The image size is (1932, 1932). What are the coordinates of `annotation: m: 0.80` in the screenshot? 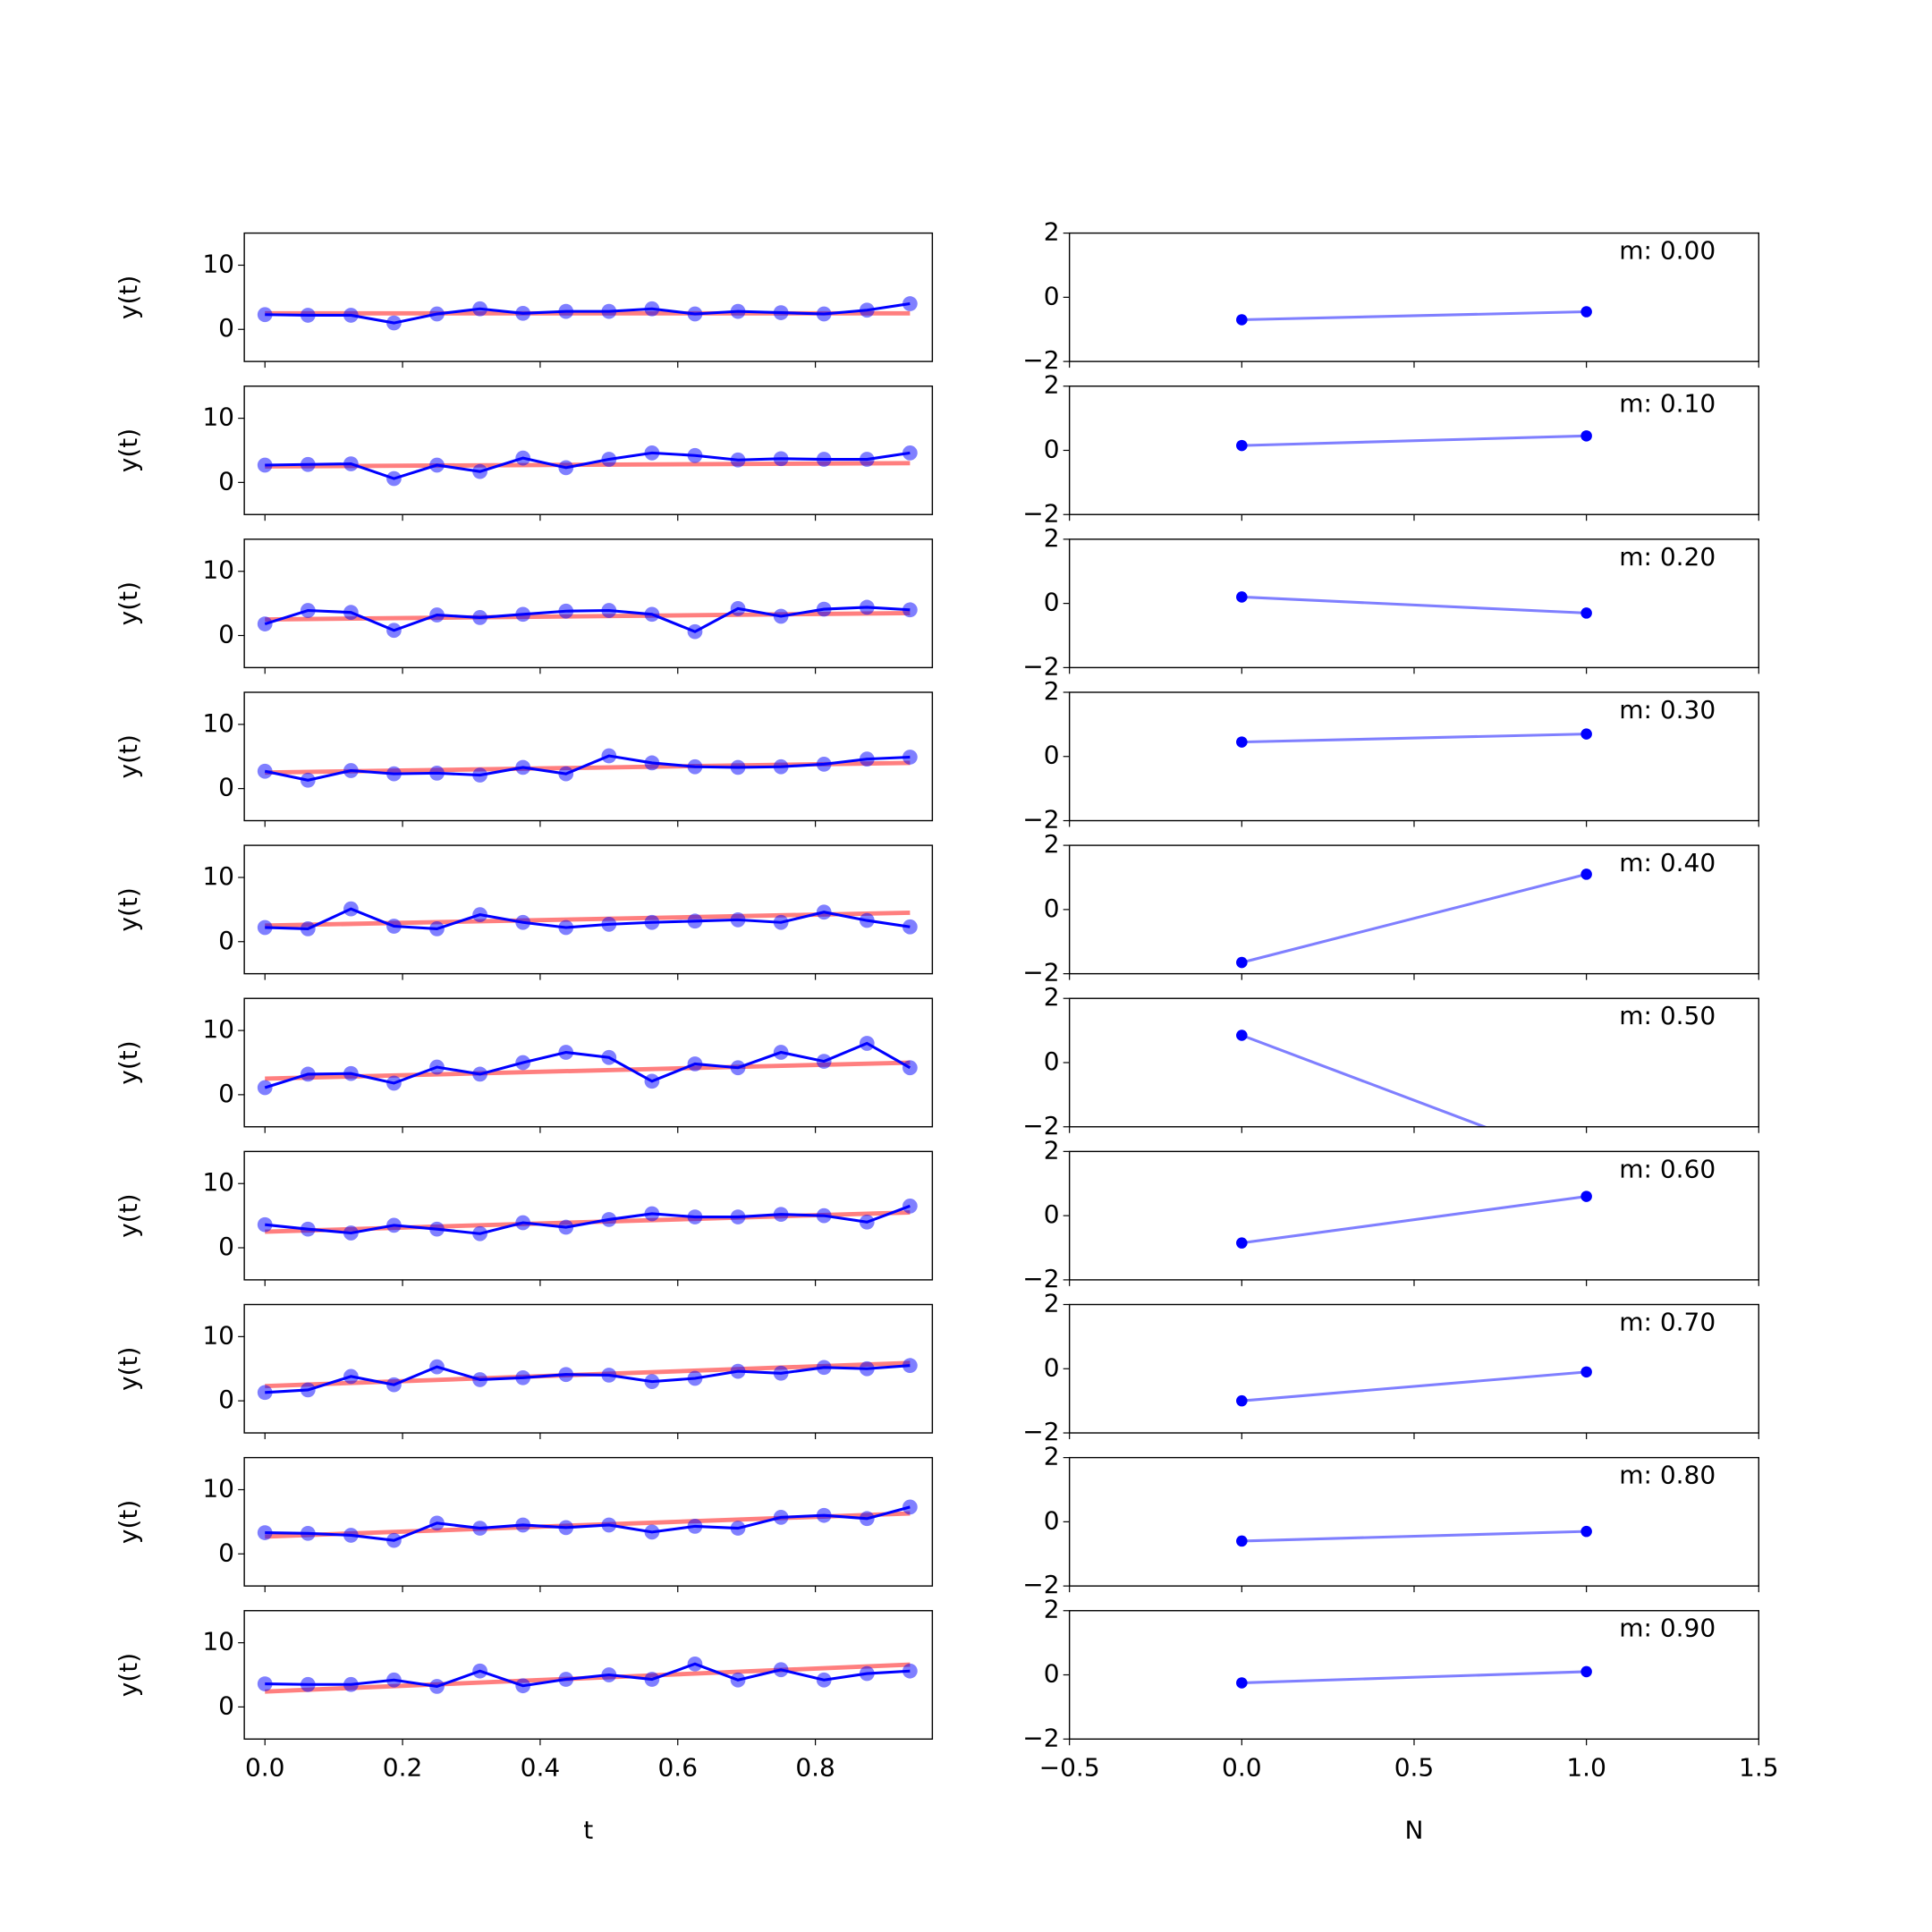 It's located at (1667, 1475).